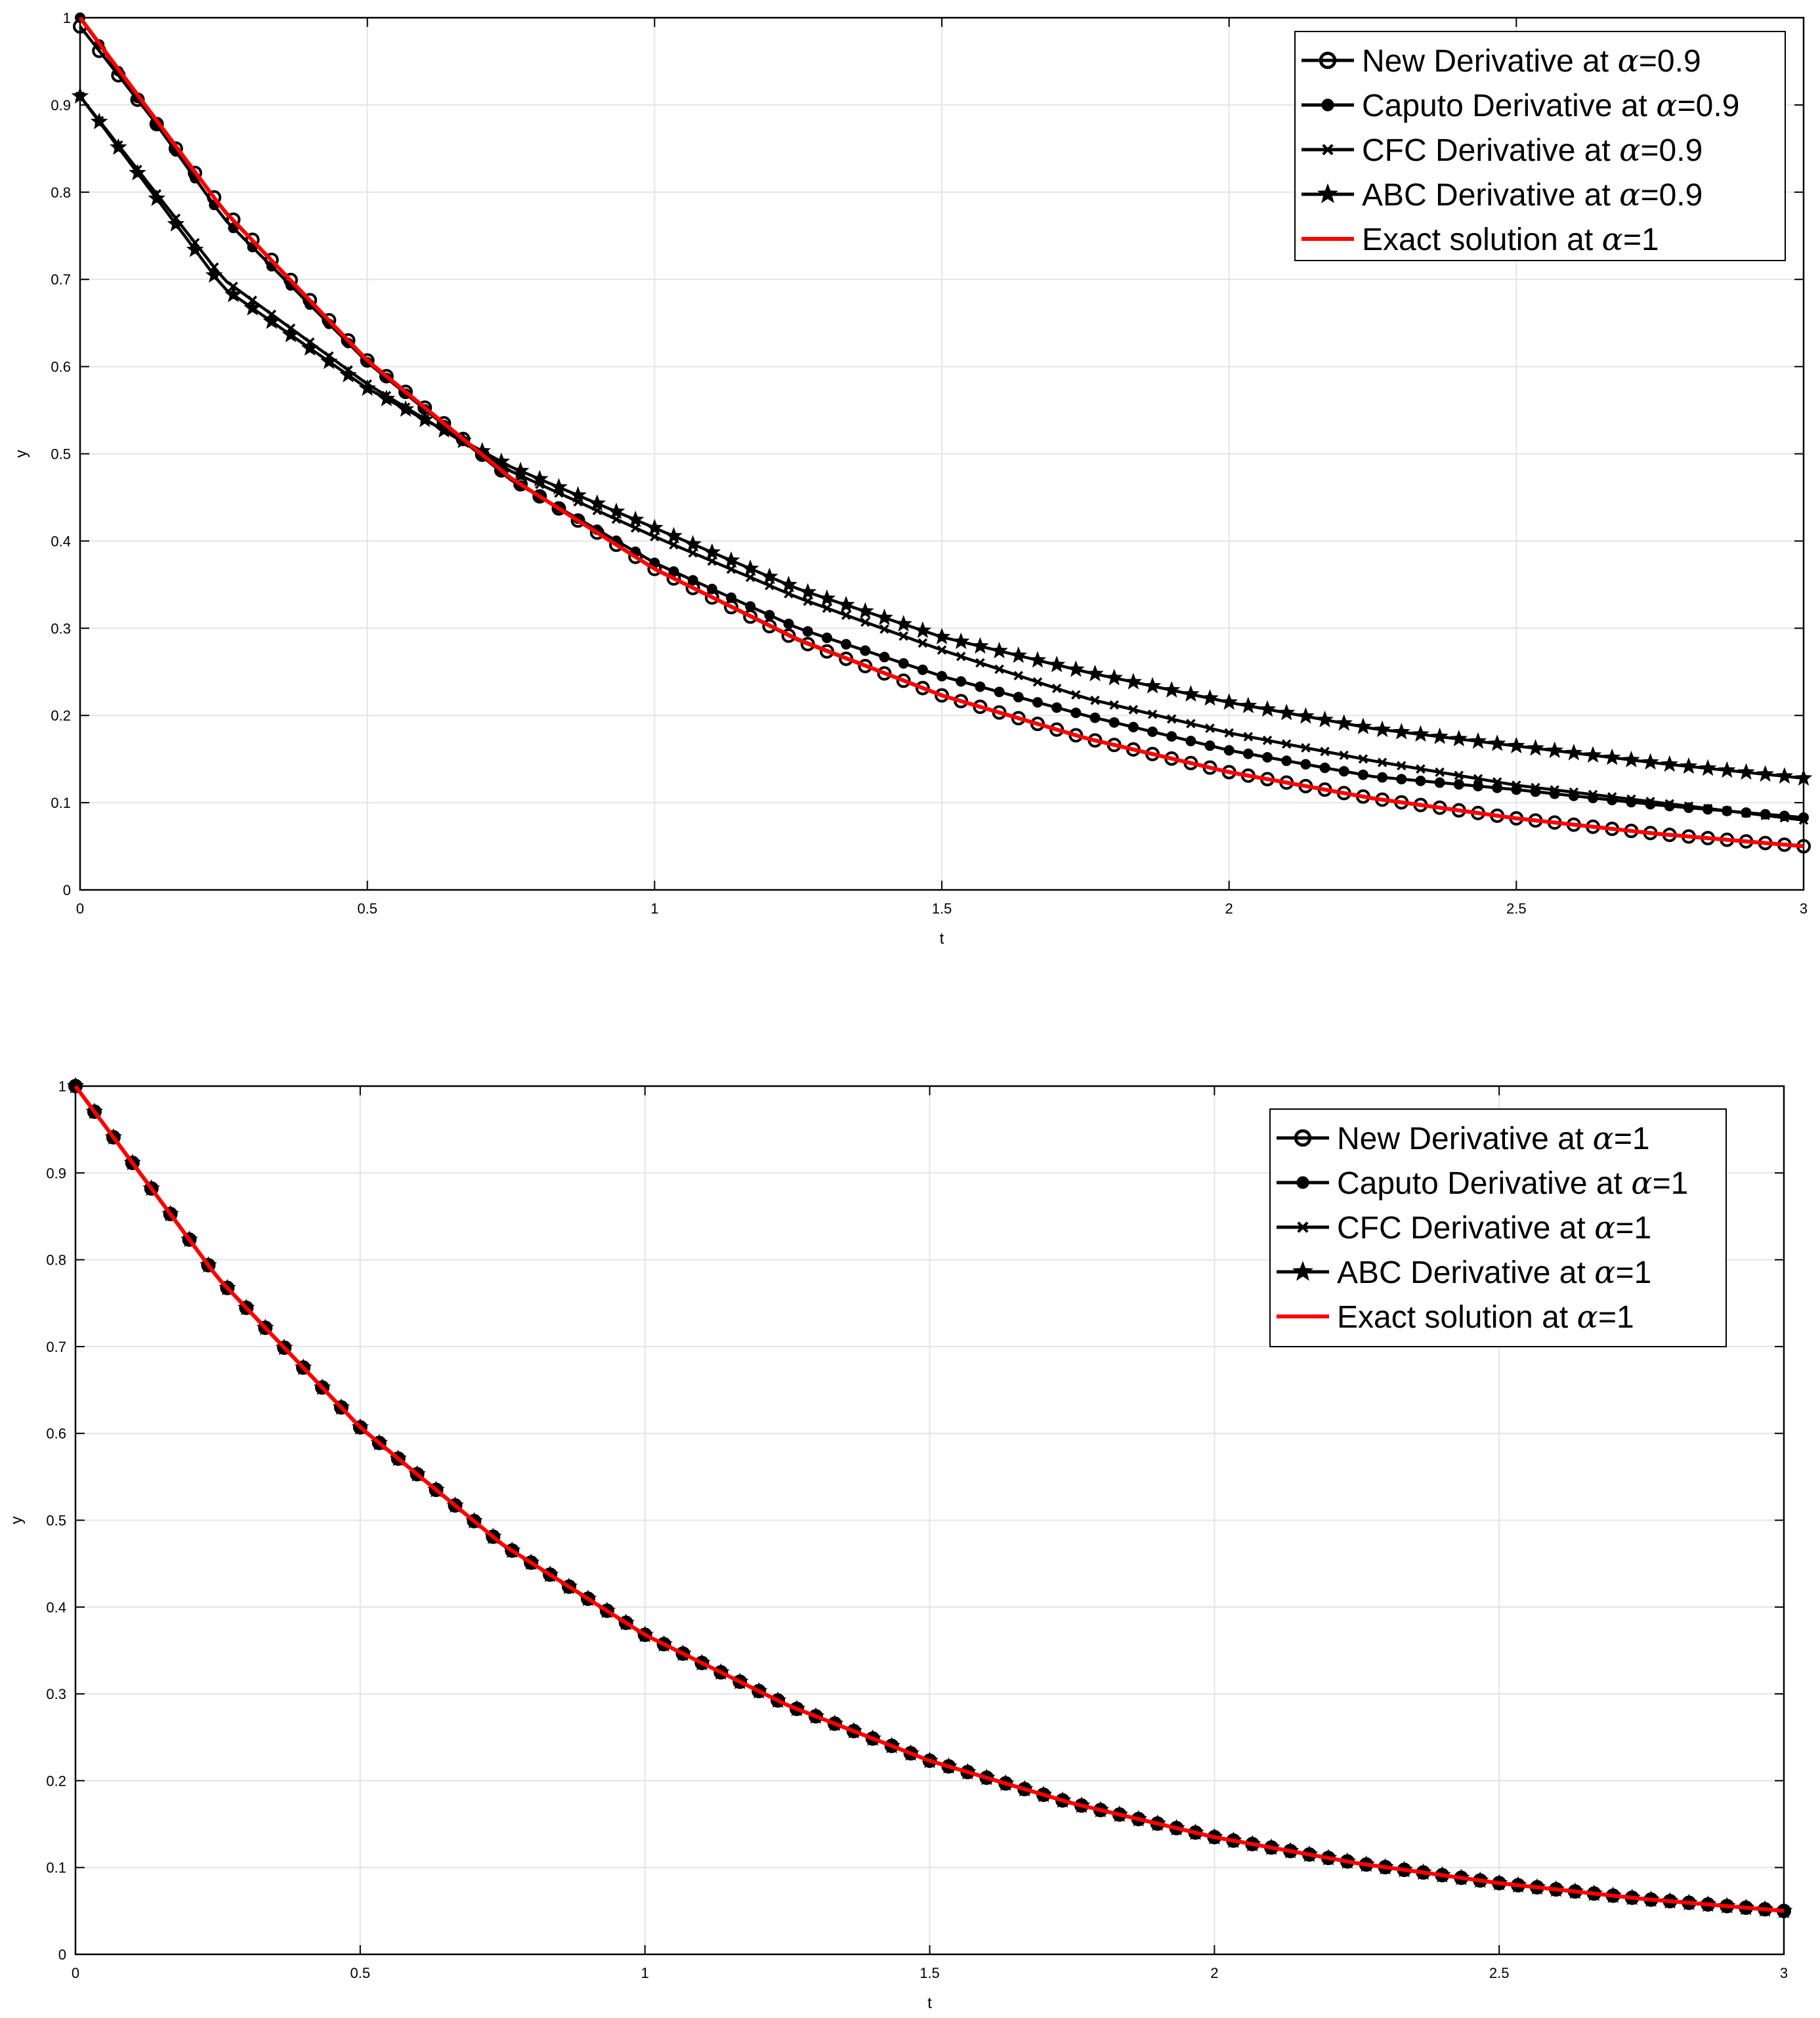  I want to click on legend-label: ABC Derivative at α=1, so click(1494, 1272).